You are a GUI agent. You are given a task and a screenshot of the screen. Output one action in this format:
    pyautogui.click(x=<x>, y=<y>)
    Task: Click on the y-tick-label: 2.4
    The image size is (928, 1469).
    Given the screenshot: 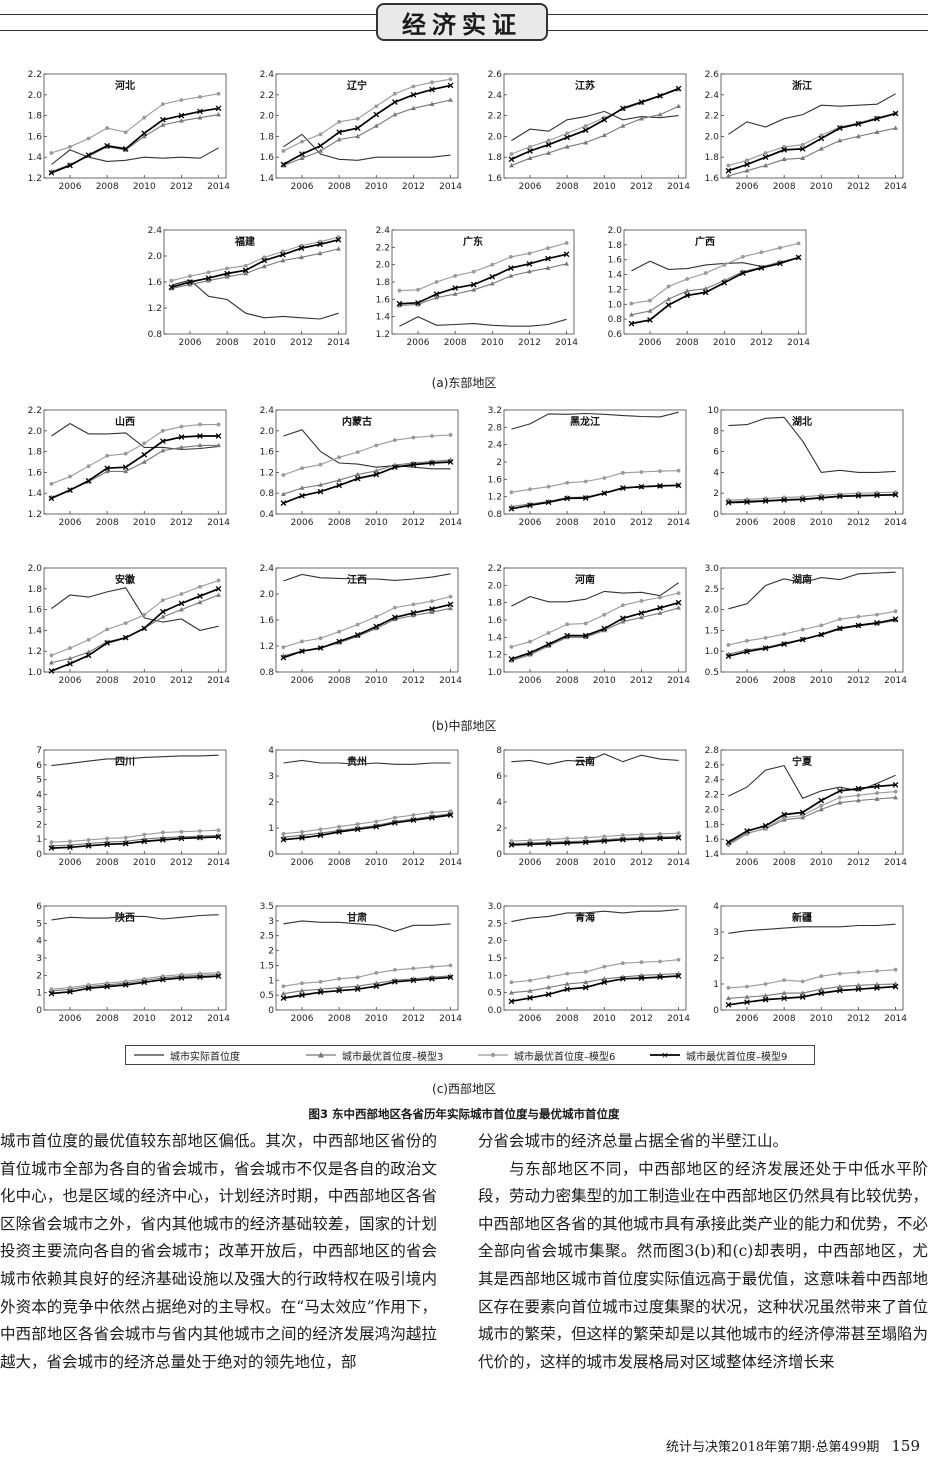 What is the action you would take?
    pyautogui.click(x=155, y=231)
    